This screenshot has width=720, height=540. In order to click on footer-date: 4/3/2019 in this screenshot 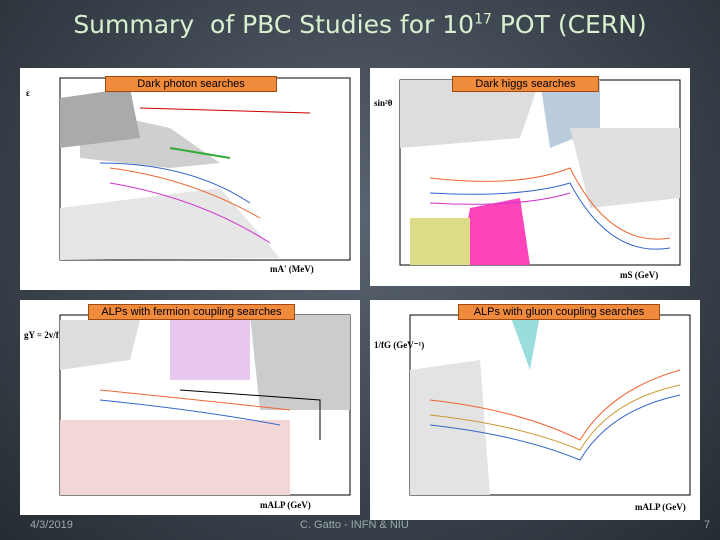, I will do `click(51, 525)`.